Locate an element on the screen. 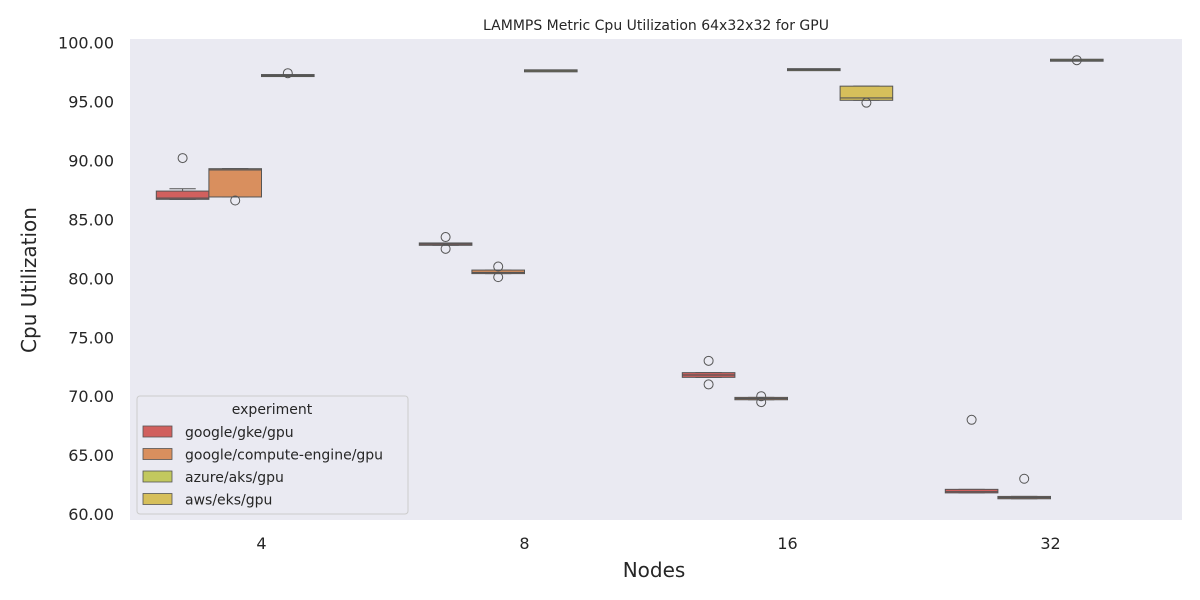  x-axis-ticks: 4 8 16 32 is located at coordinates (658, 543).